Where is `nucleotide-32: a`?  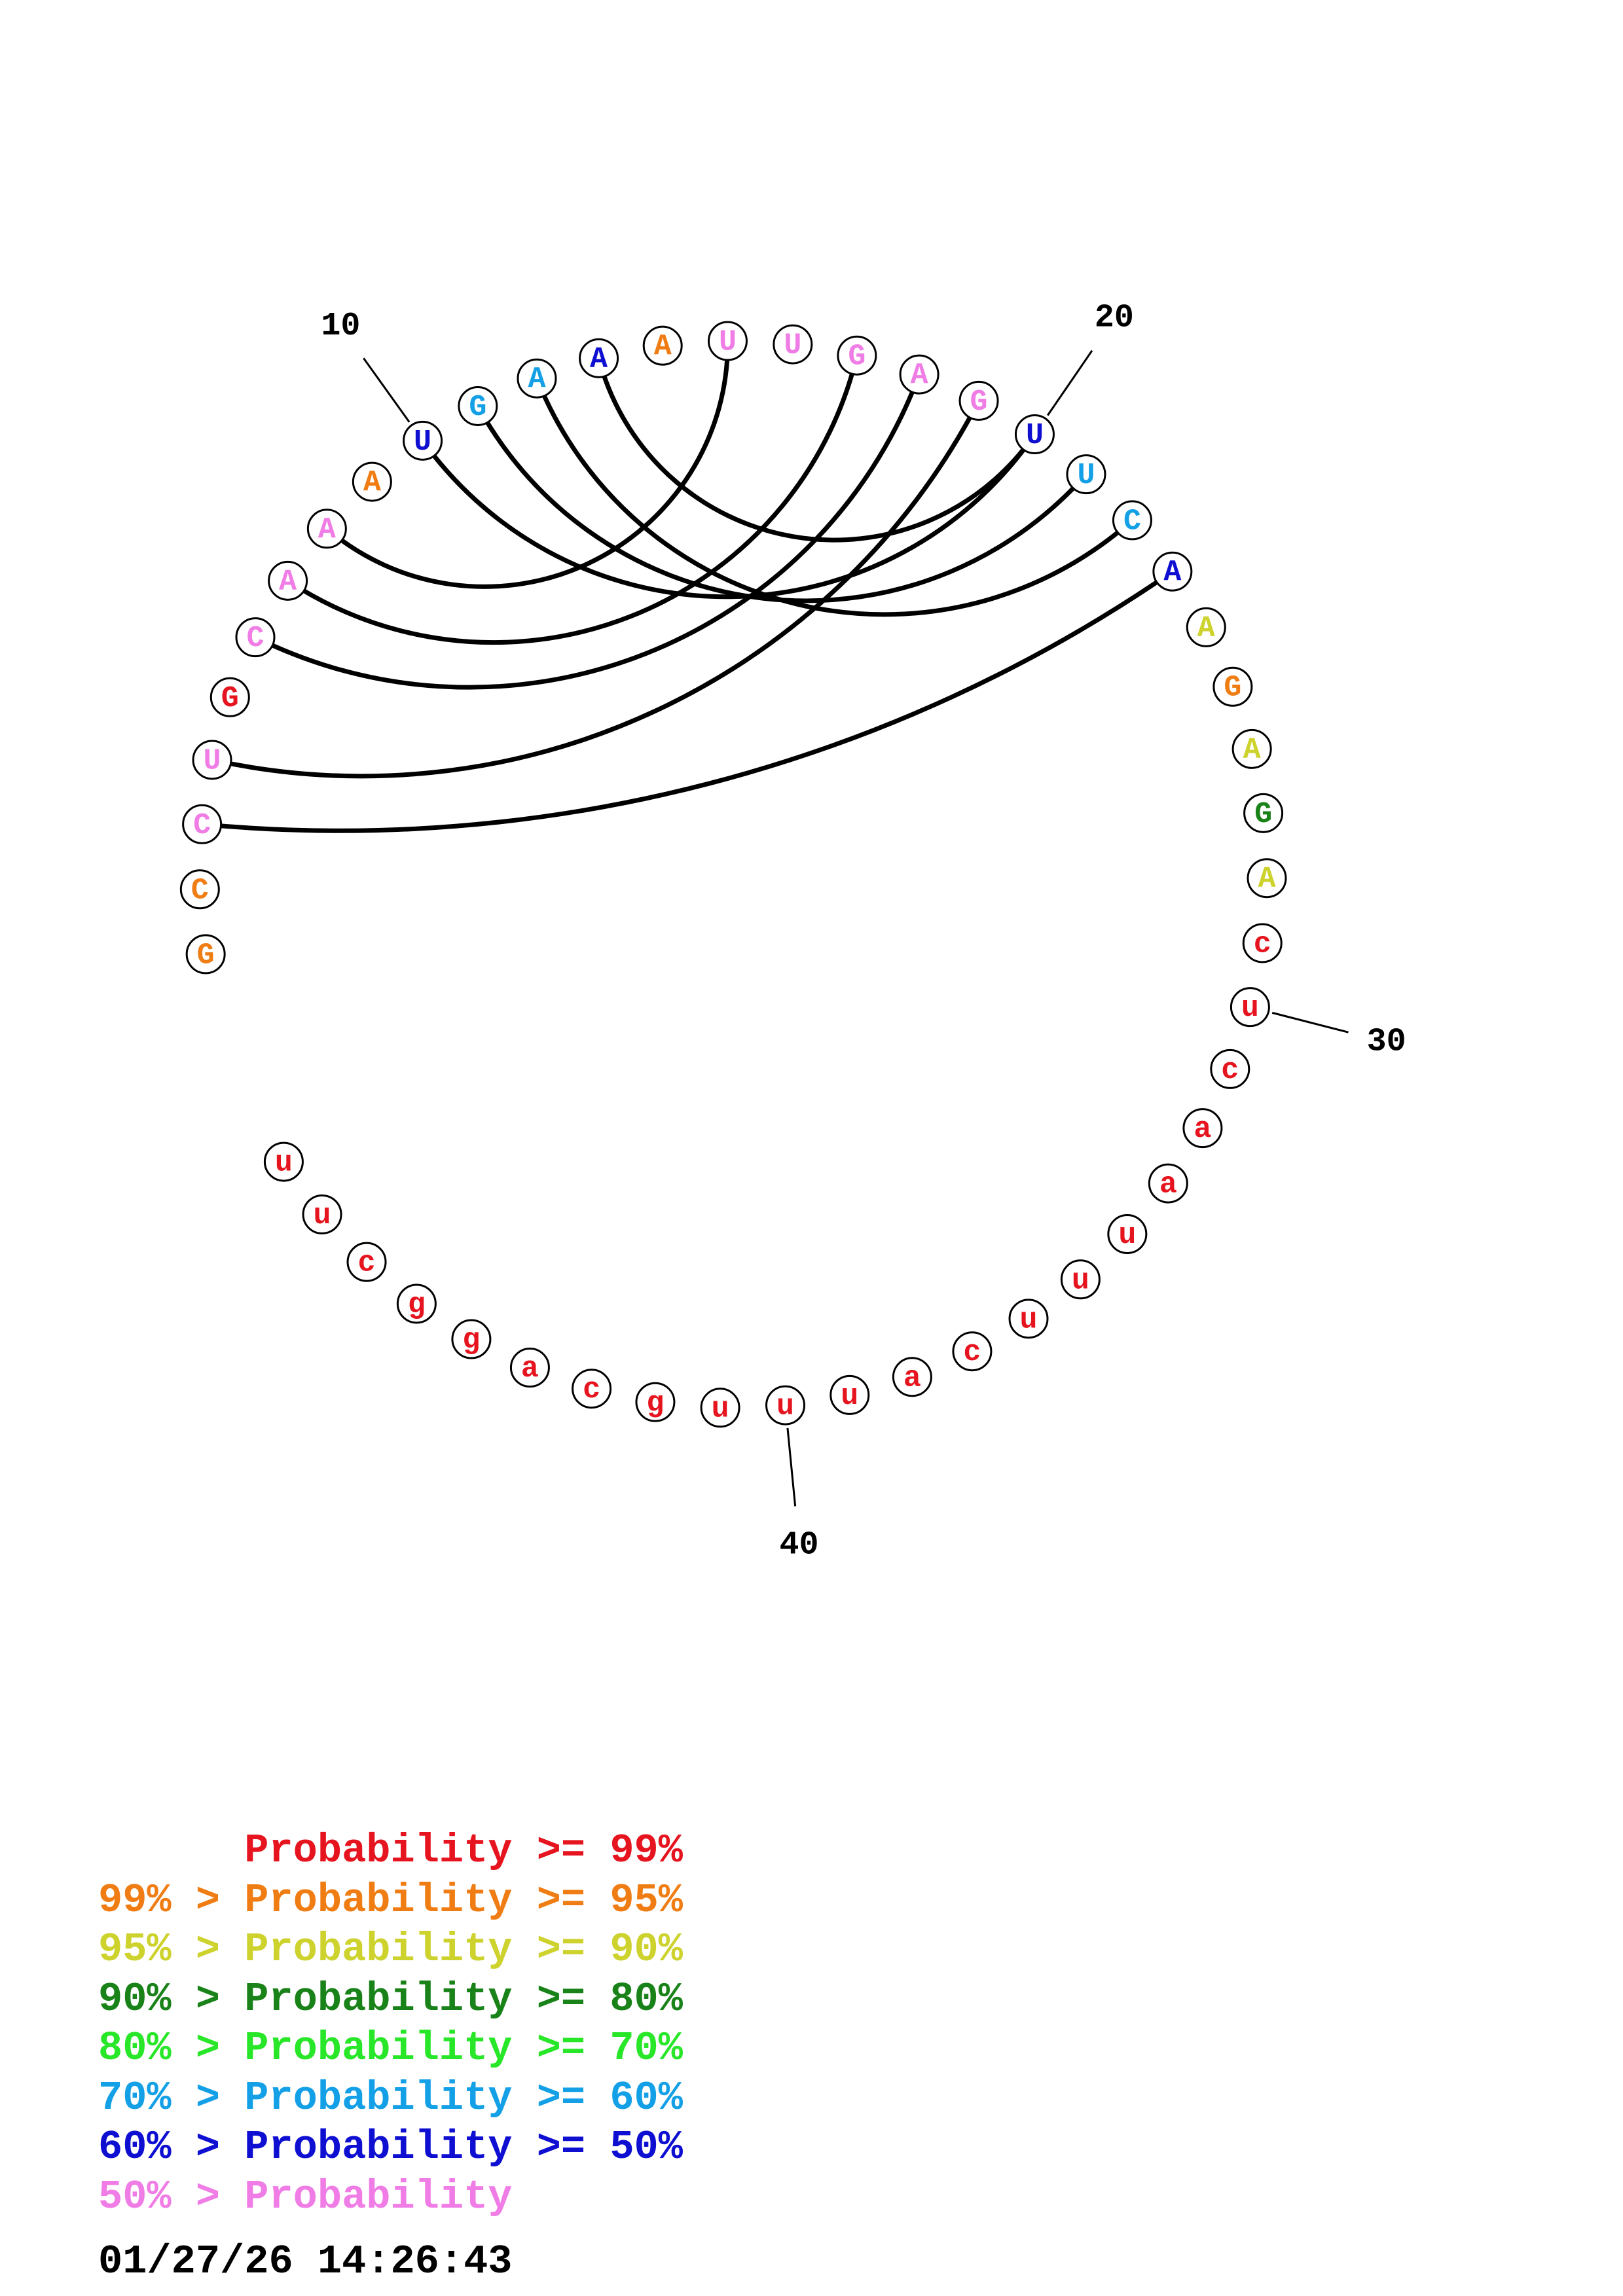 nucleotide-32: a is located at coordinates (1202, 1128).